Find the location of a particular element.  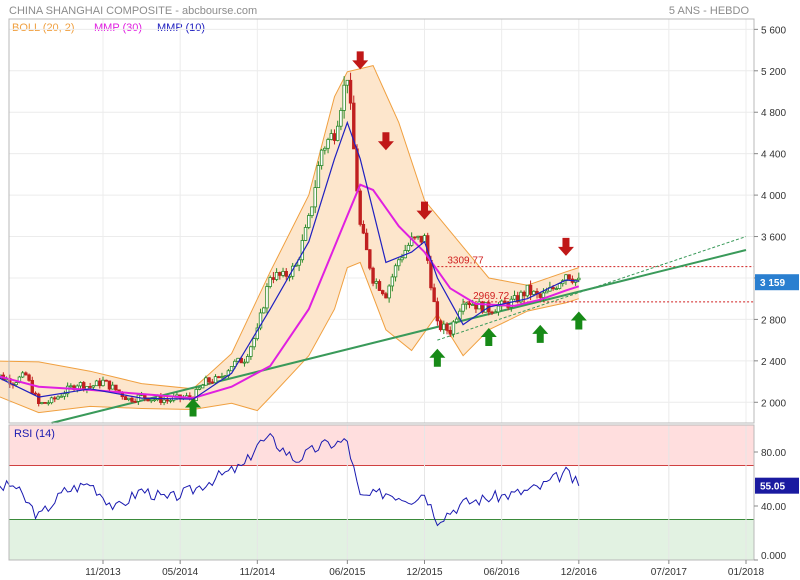

price-tick-label: 5 200 is located at coordinates (773, 72).